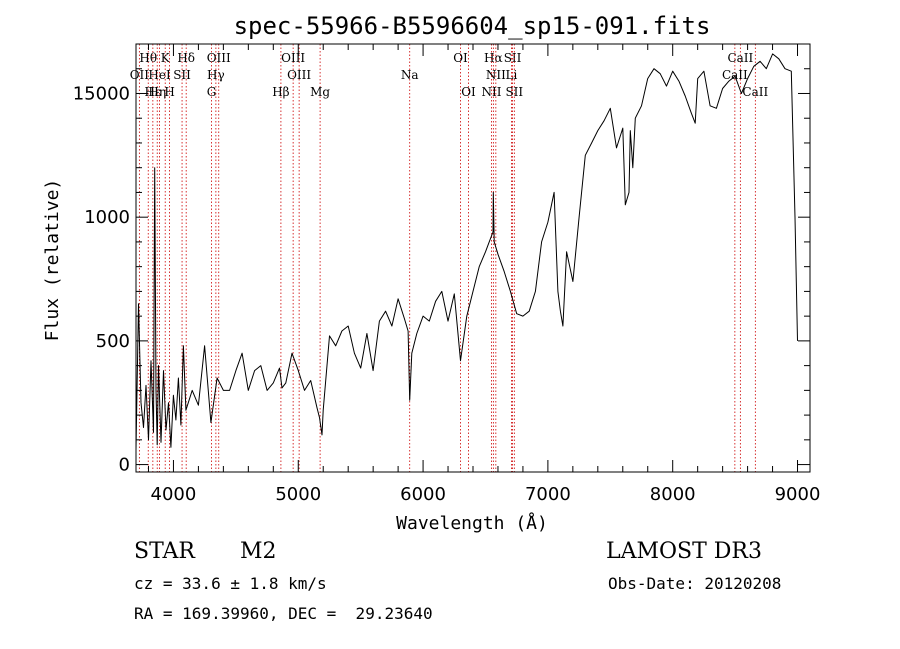  I want to click on x-axis-label: Wavelength (Å), so click(472, 523).